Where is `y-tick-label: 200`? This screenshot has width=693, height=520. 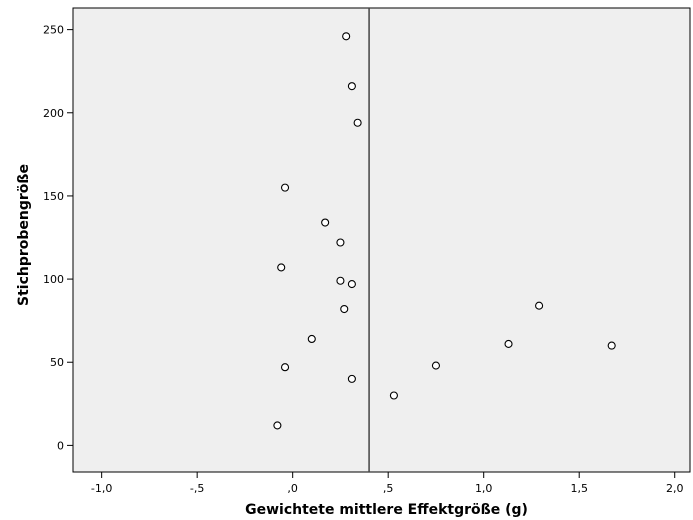 y-tick-label: 200 is located at coordinates (53, 113).